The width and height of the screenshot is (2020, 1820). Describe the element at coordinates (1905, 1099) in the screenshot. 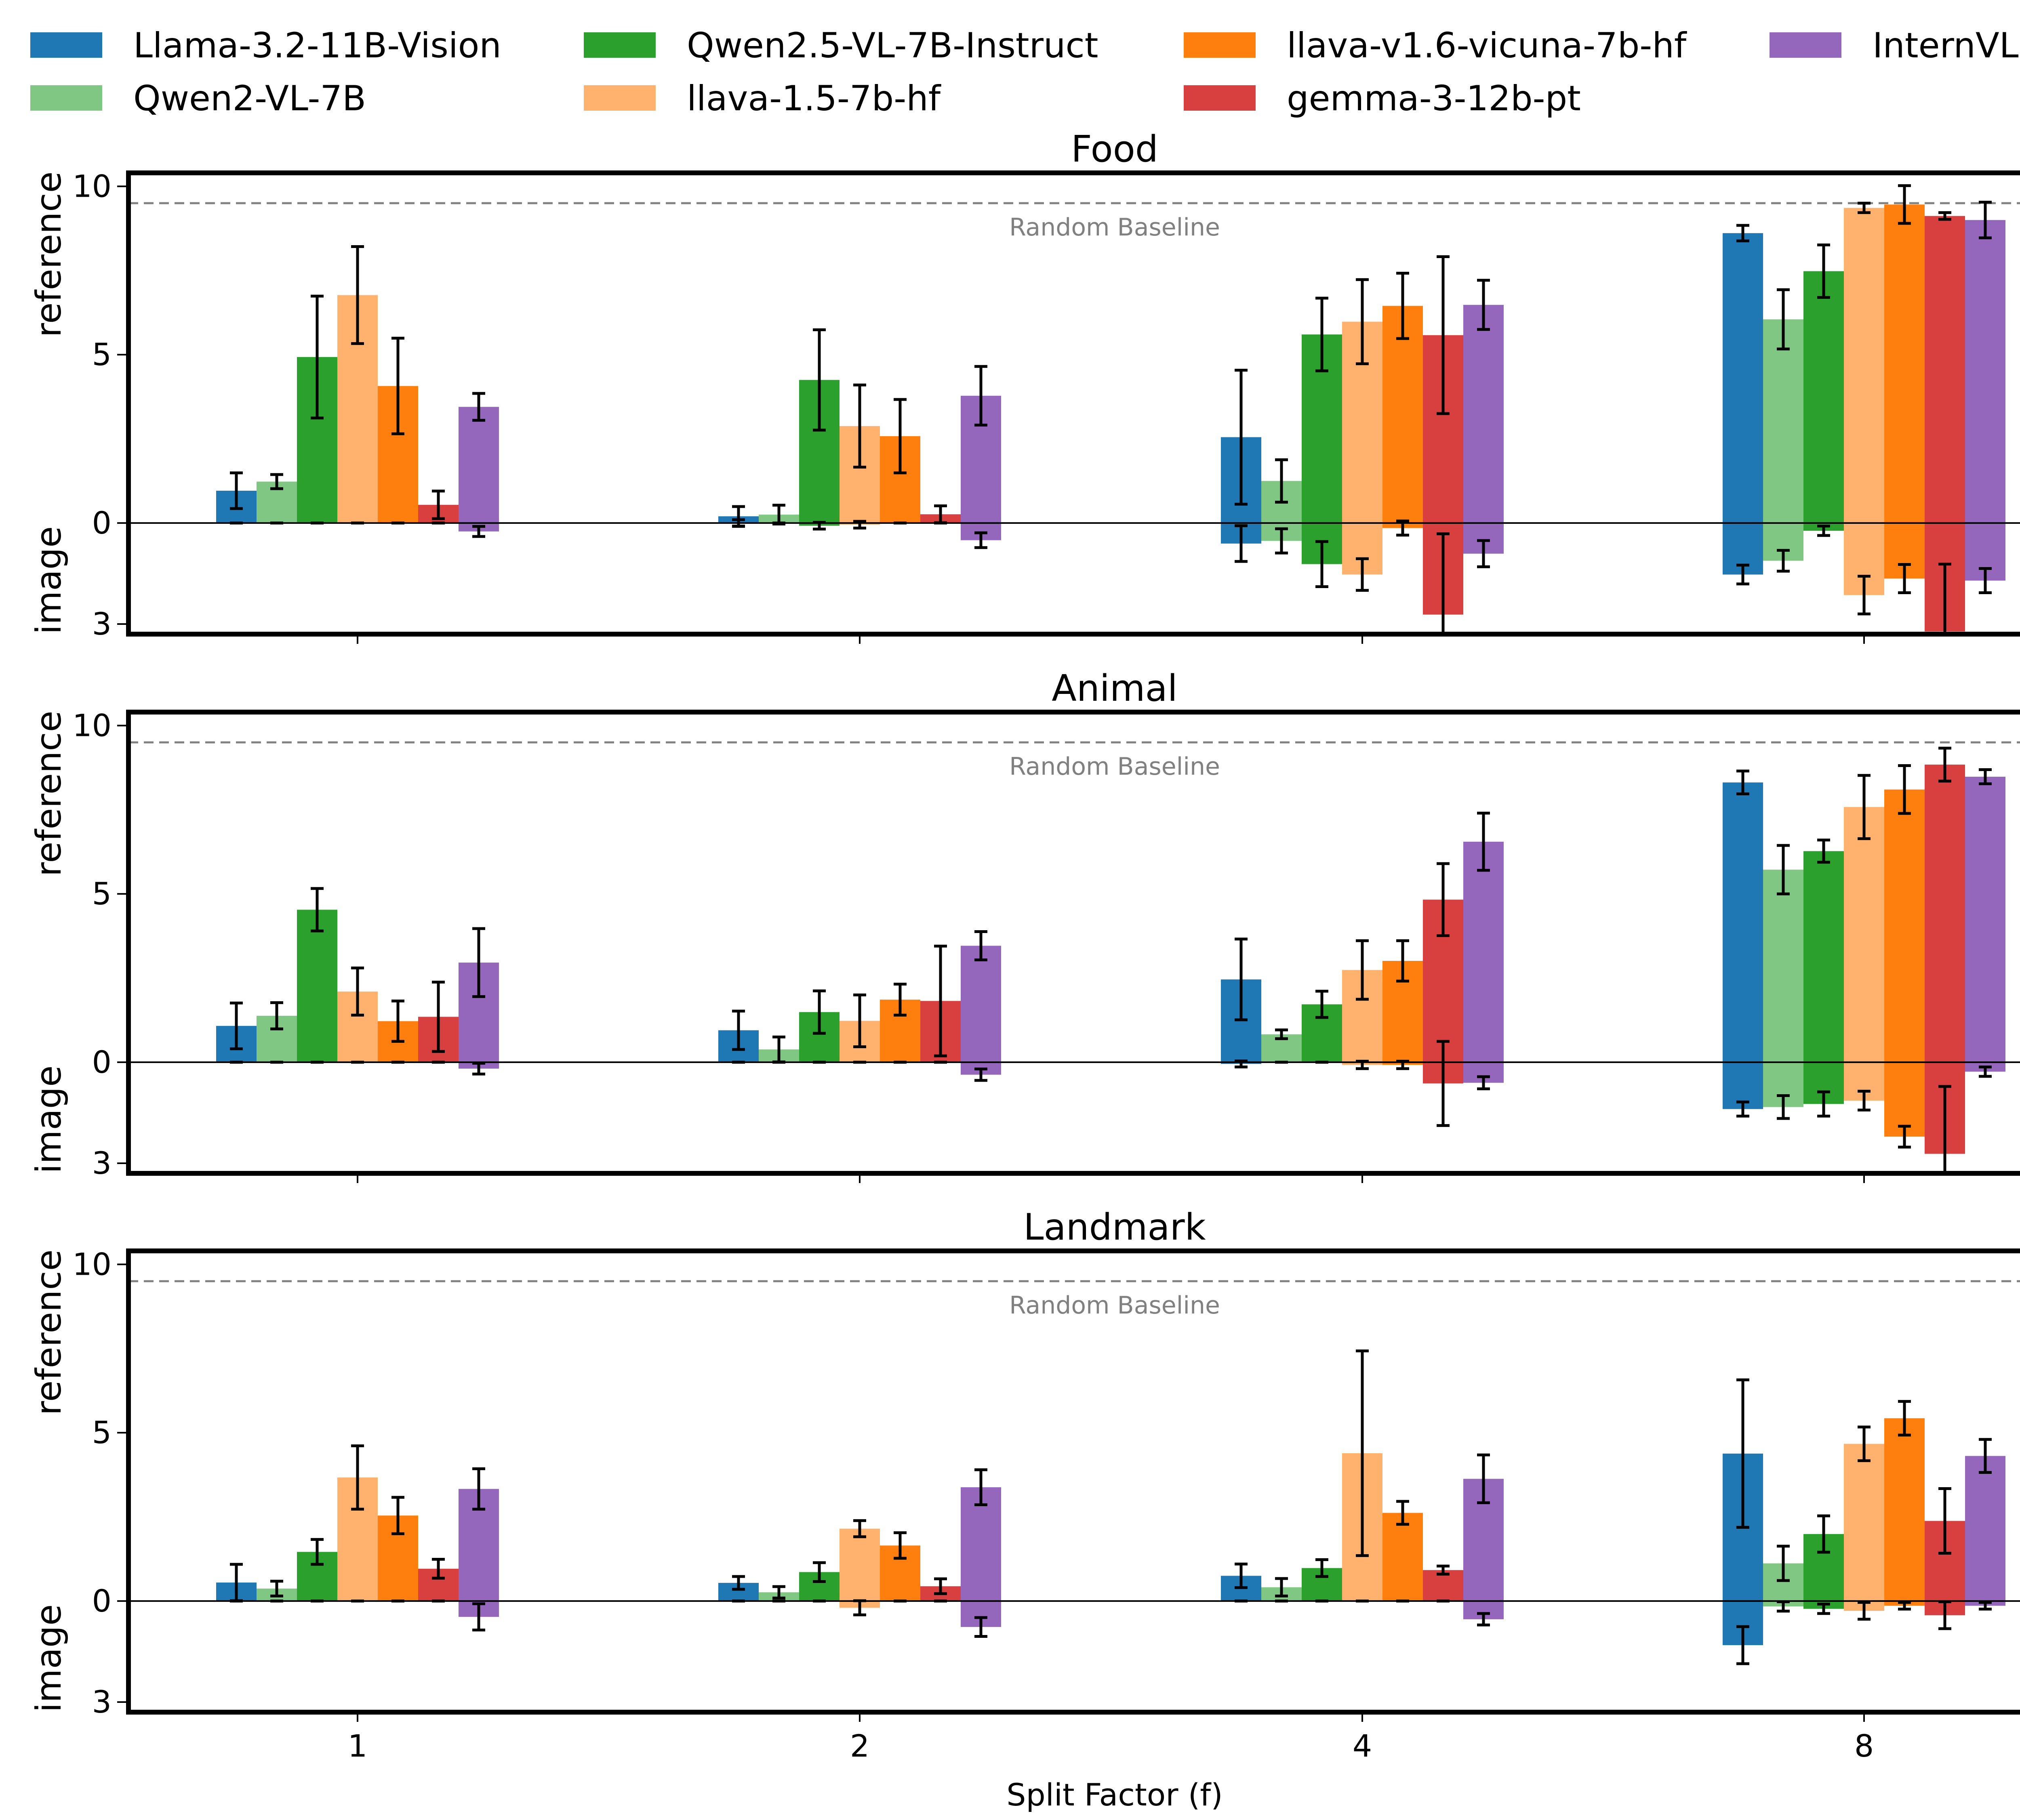

I see `bar-image` at that location.